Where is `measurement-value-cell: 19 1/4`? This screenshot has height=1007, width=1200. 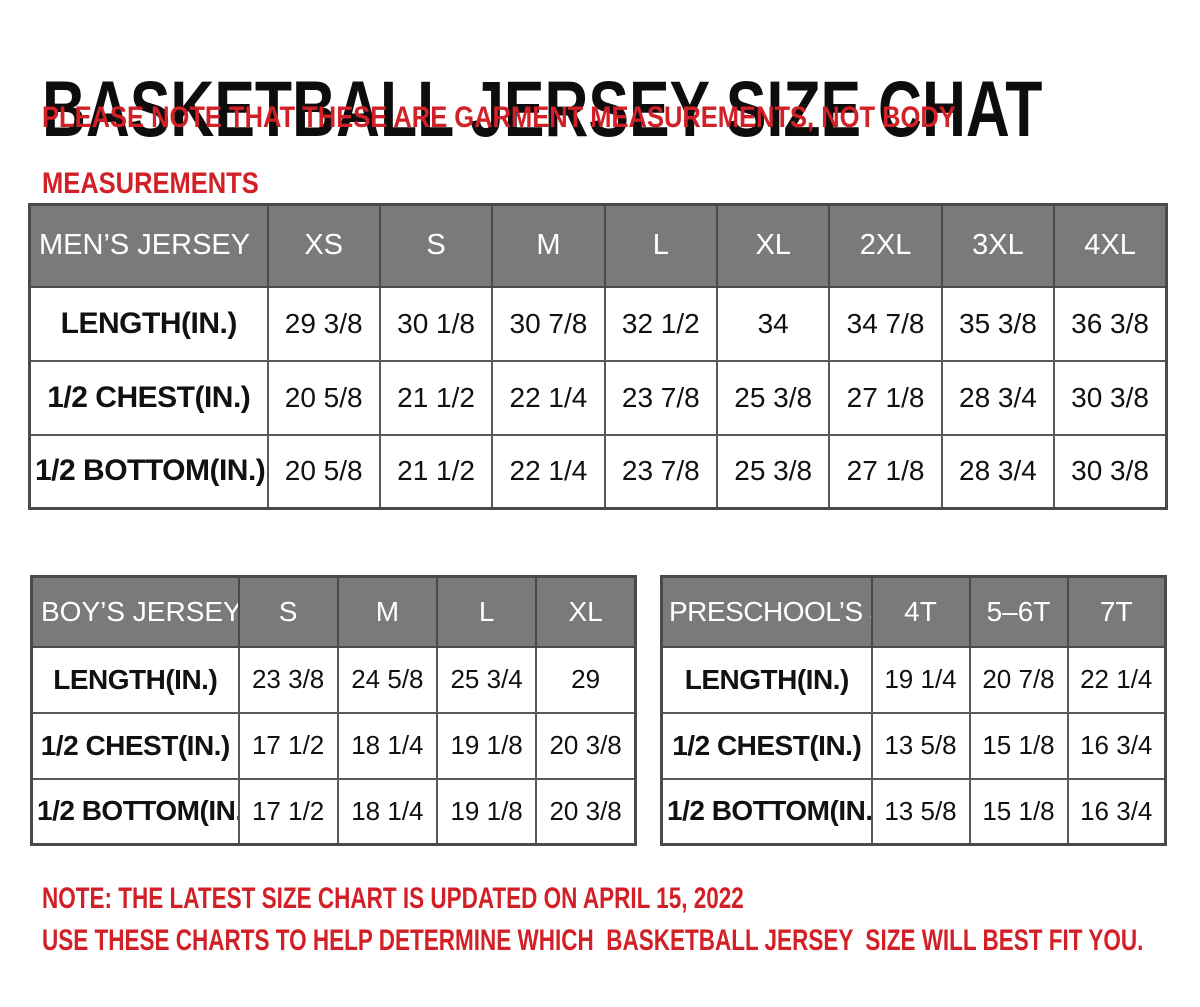 measurement-value-cell: 19 1/4 is located at coordinates (920, 679).